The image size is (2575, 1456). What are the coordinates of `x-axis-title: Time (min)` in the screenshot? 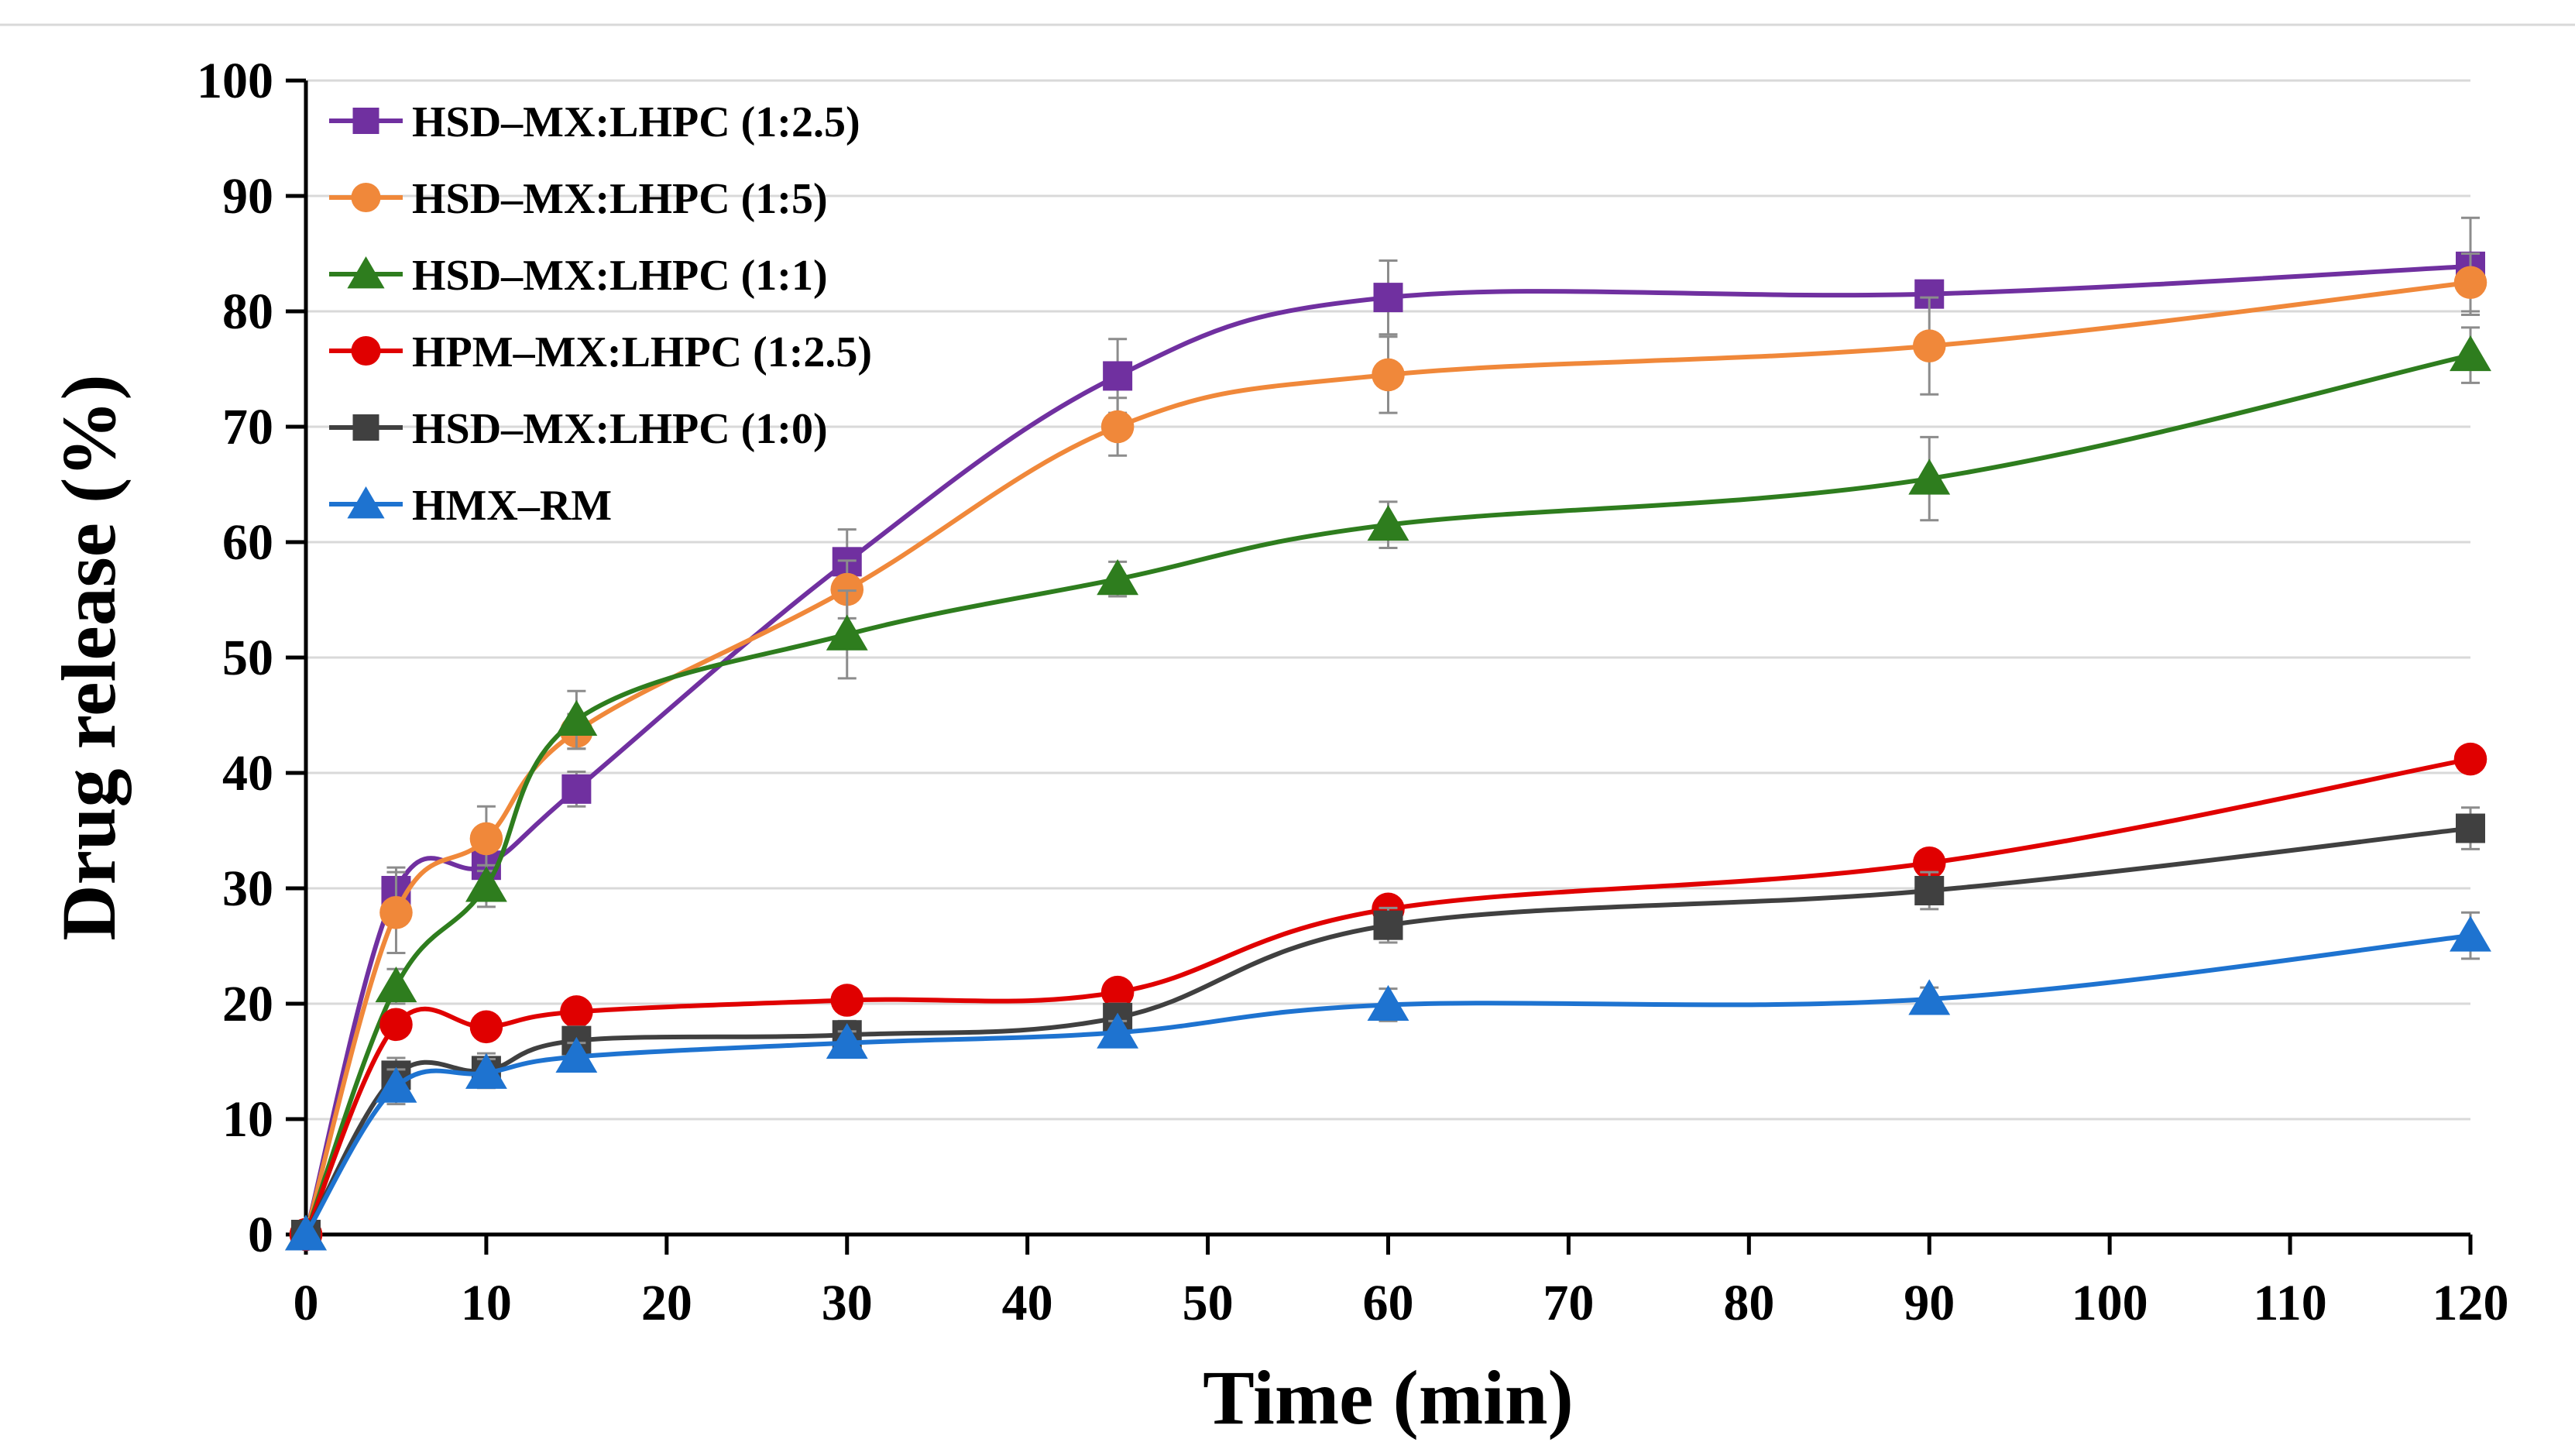 It's located at (1389, 1398).